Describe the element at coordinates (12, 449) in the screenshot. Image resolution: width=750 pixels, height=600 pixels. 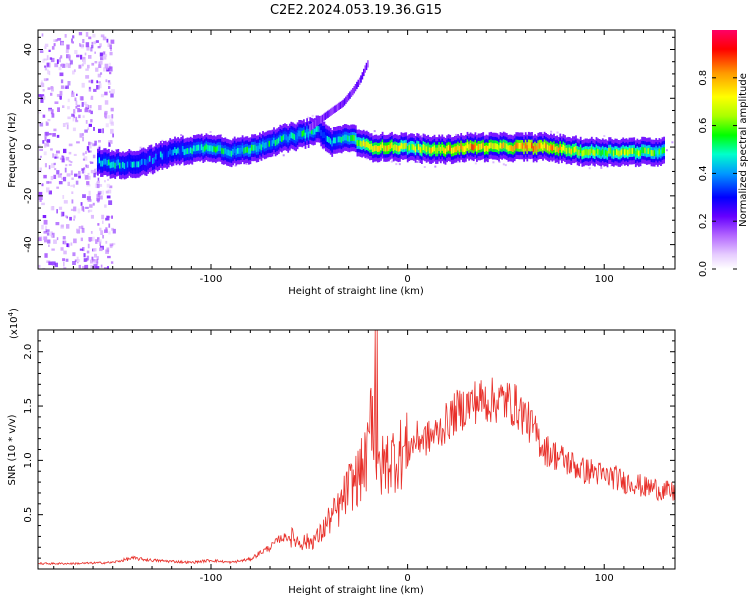
I see `snr-y-axis-label: SNR (10 * v/v)` at that location.